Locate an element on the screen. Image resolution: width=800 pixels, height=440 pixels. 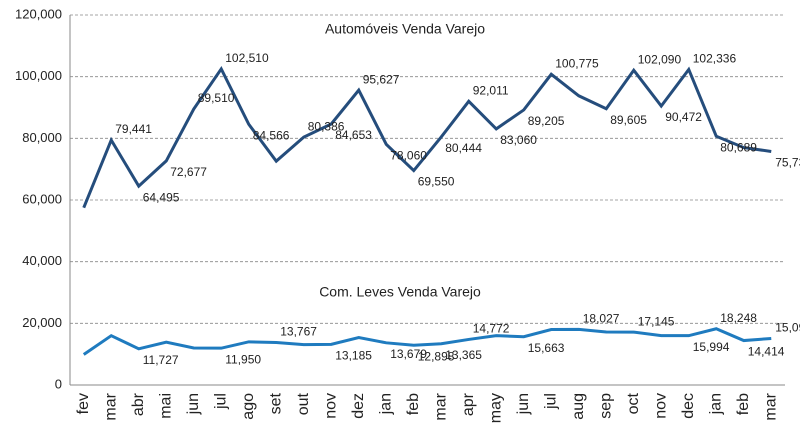
x-tick-label: abr is located at coordinates (138, 404).